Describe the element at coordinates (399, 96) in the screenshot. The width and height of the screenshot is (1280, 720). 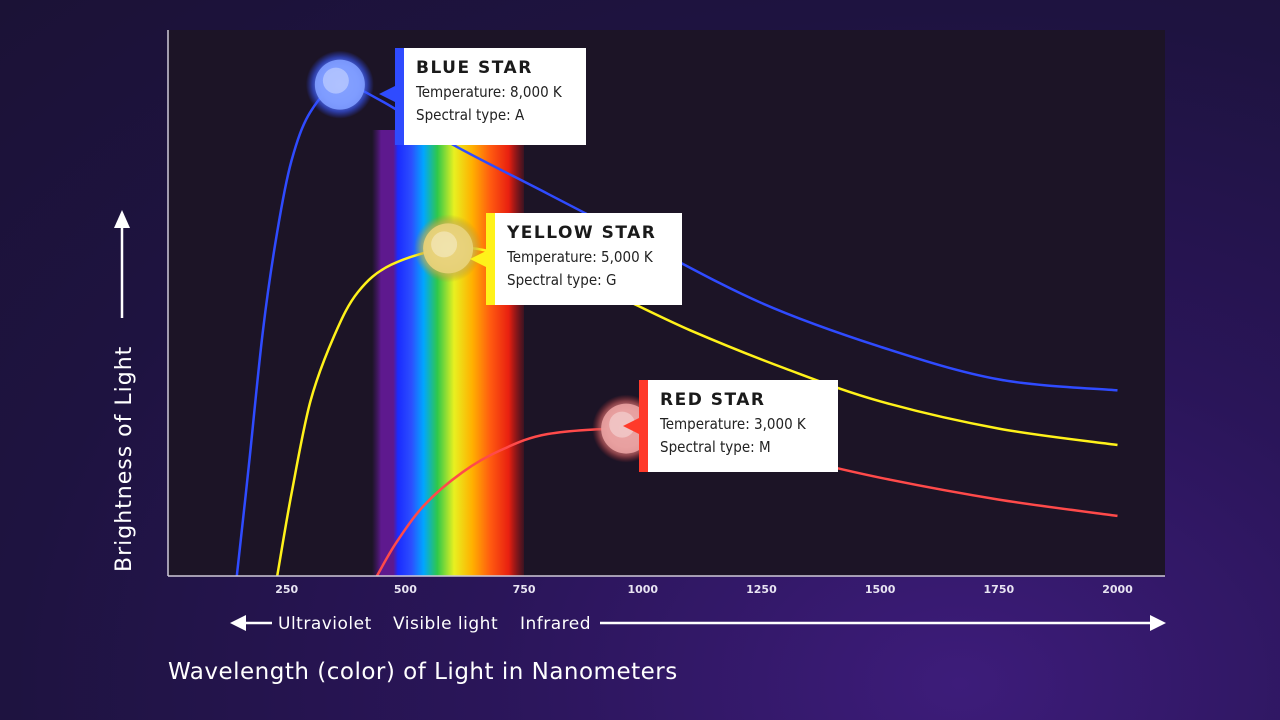
I see `blue-star-callout-bar` at that location.